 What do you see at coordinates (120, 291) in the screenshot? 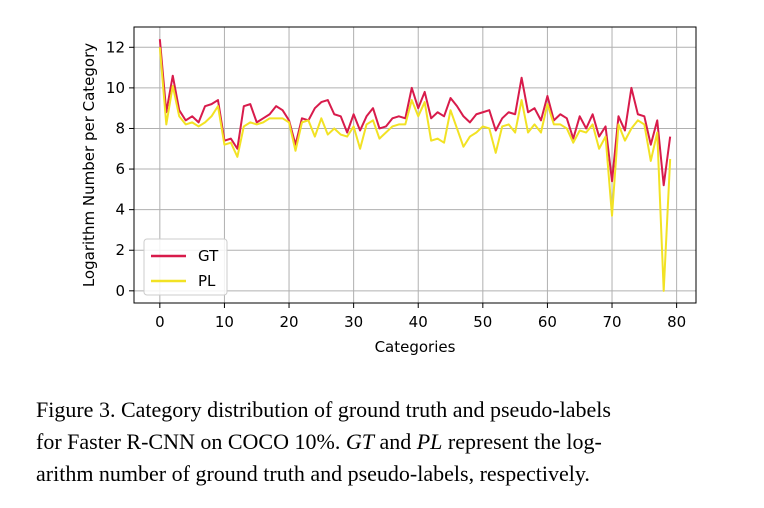
I see `y-tick-label: 0` at bounding box center [120, 291].